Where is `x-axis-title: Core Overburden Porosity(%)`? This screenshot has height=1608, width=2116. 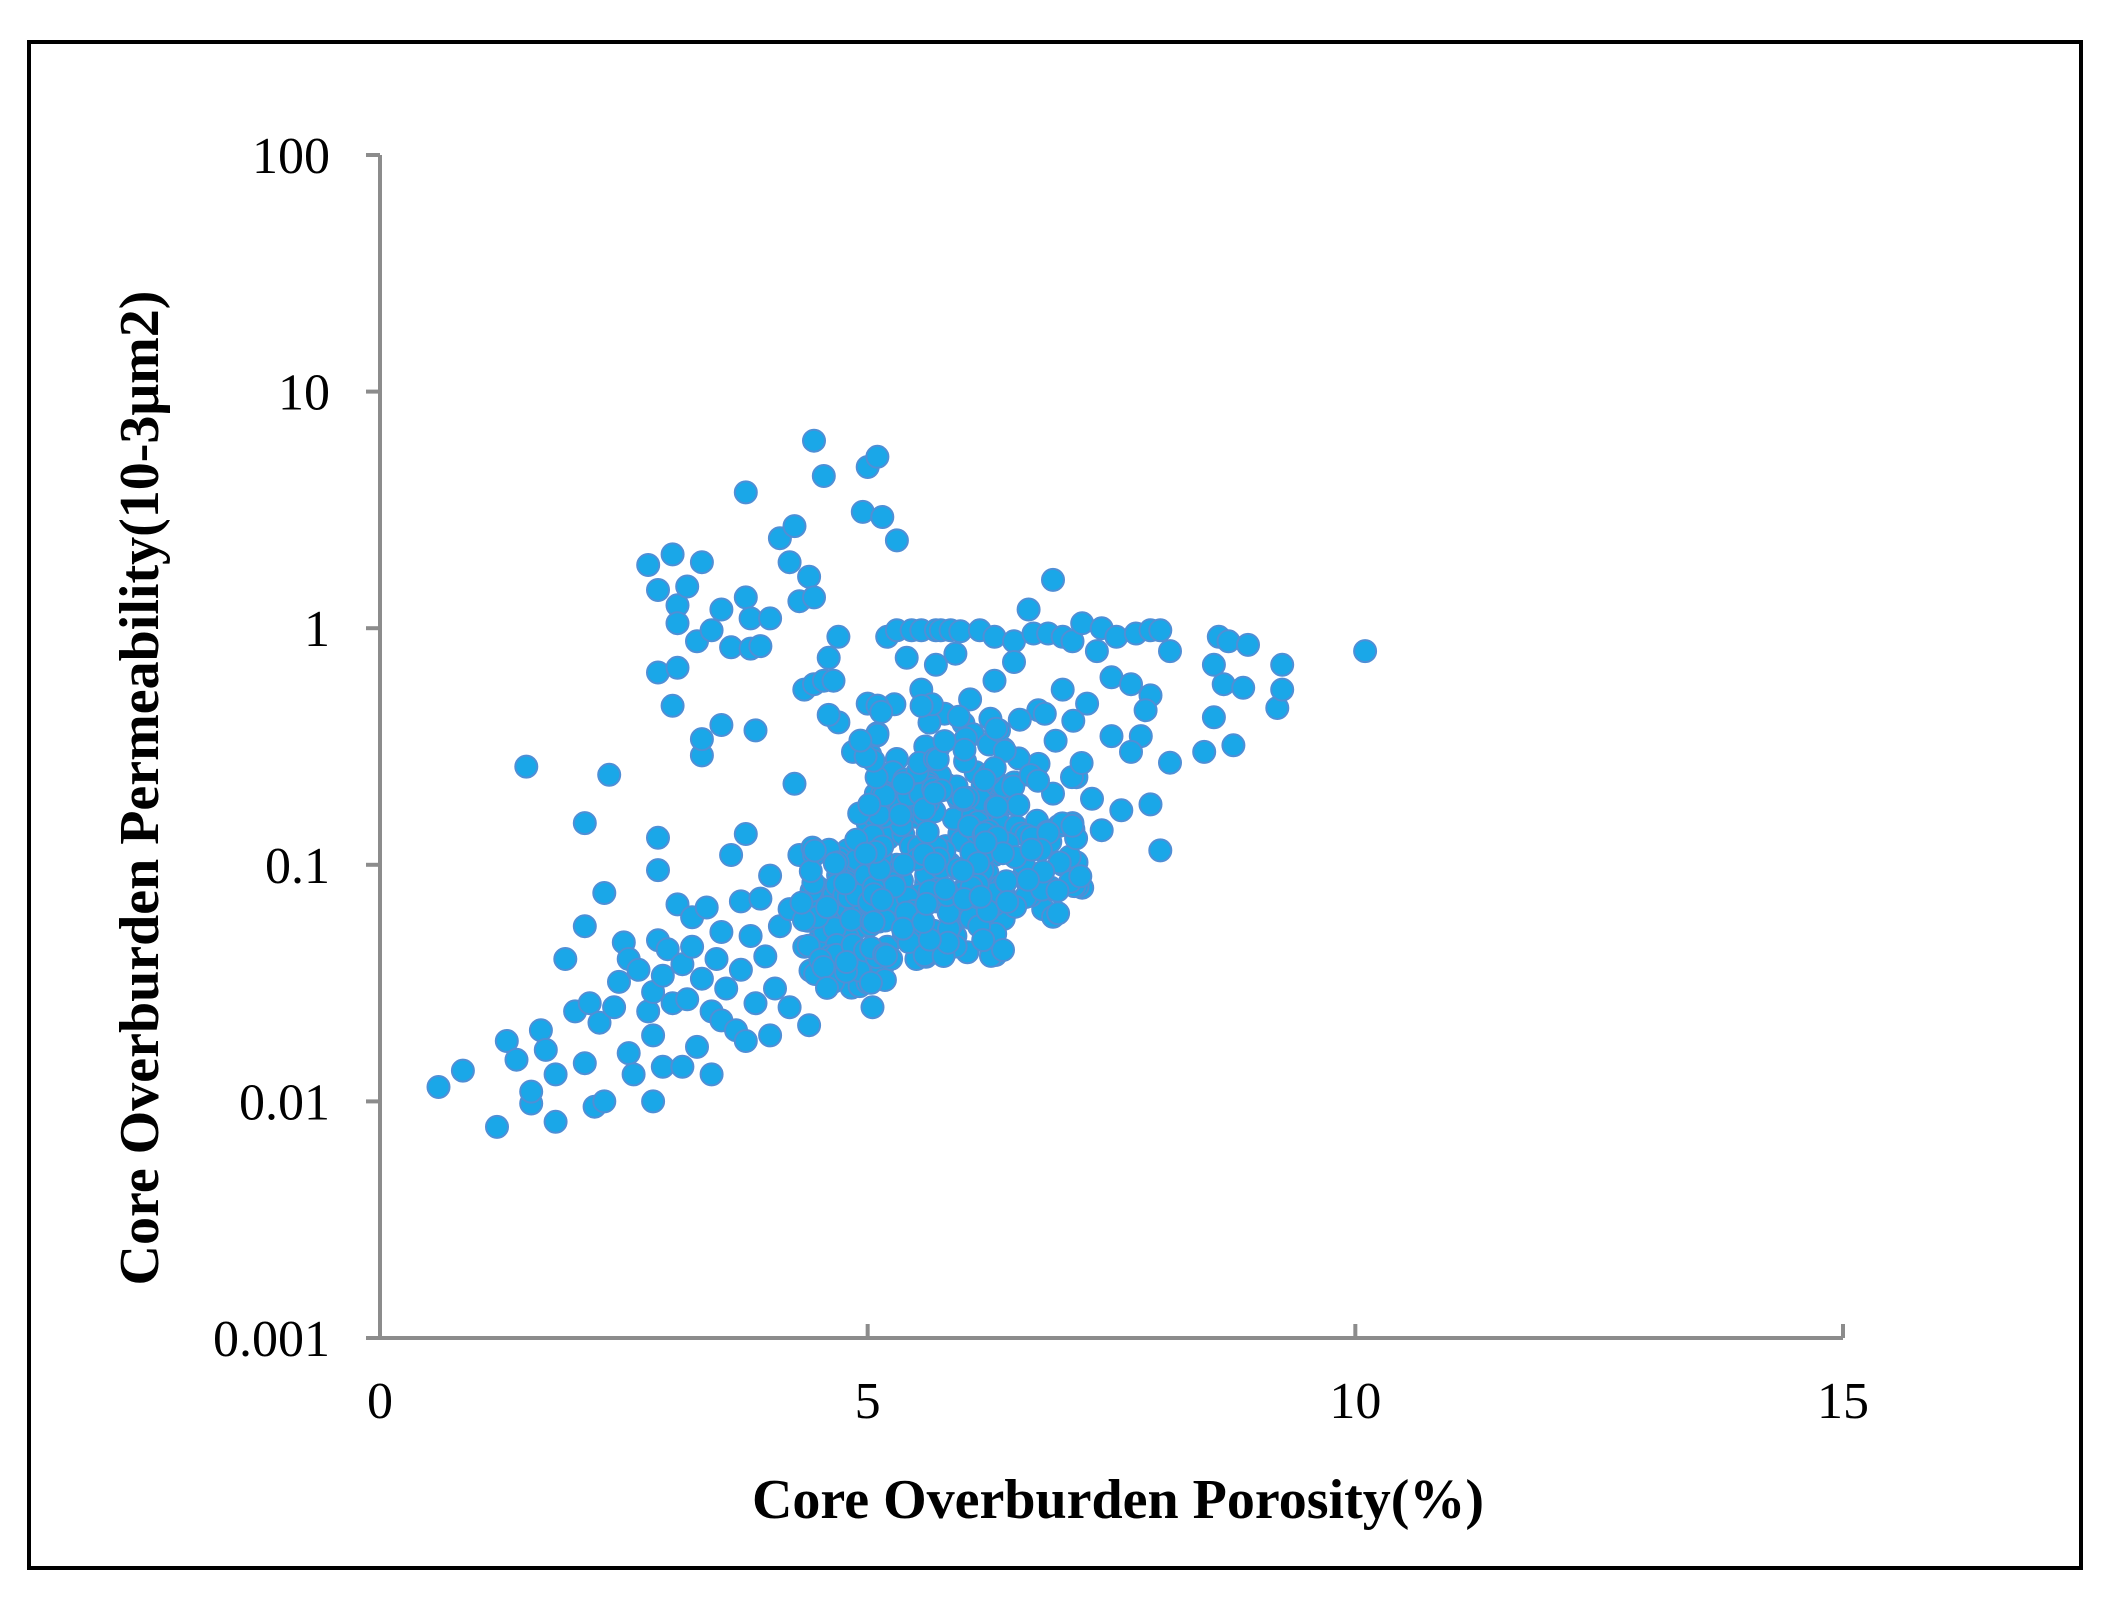 x-axis-title: Core Overburden Porosity(%) is located at coordinates (1118, 1500).